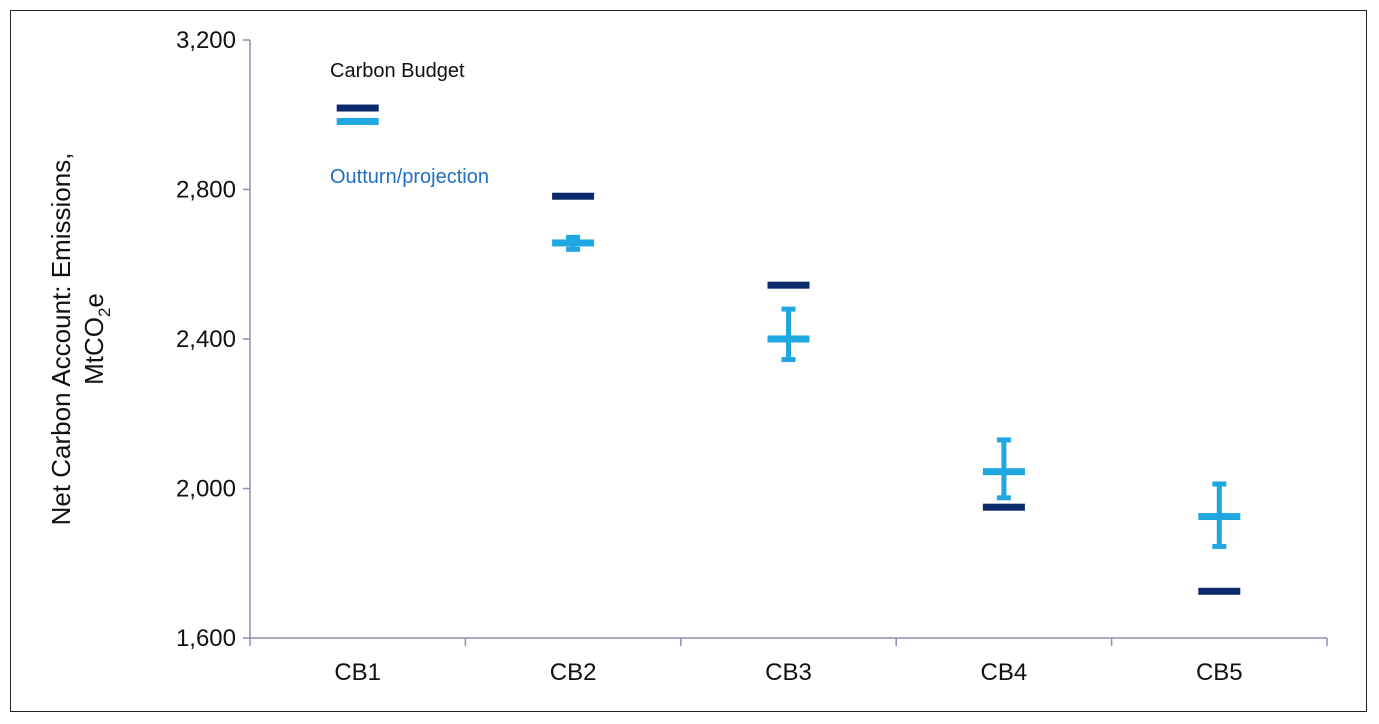 Image resolution: width=1379 pixels, height=724 pixels. What do you see at coordinates (1004, 672) in the screenshot?
I see `x-tick-label: CB4` at bounding box center [1004, 672].